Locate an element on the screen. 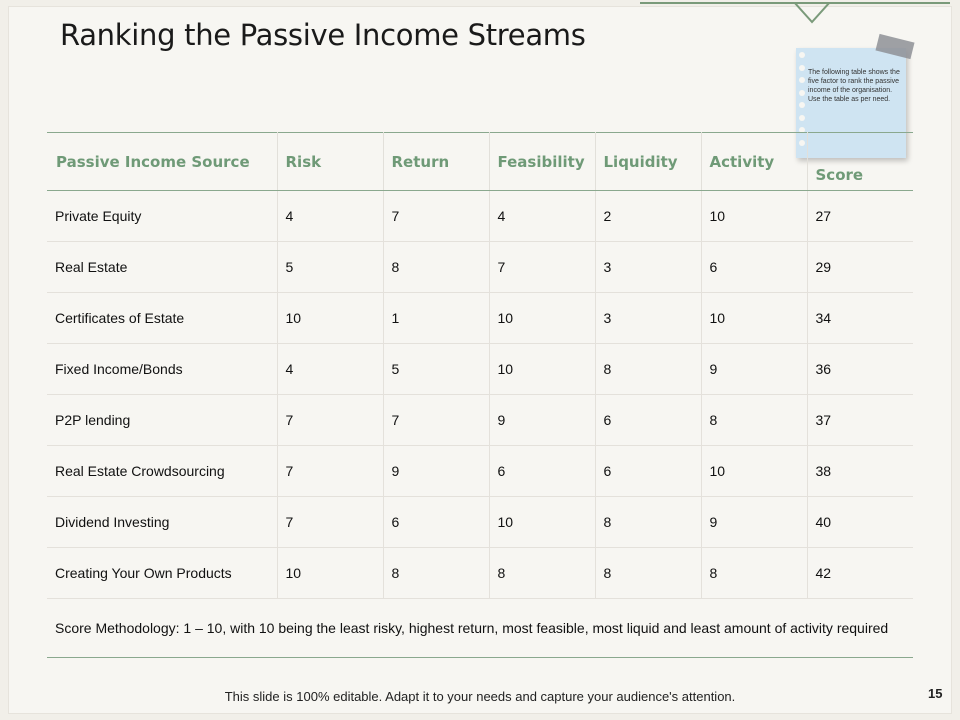  table-row: Fixed Income/Bonds 4 5 10 8 9 36 is located at coordinates (480, 369).